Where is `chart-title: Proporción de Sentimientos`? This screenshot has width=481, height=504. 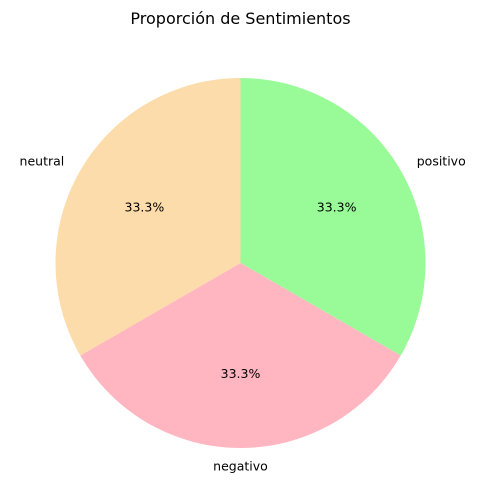
chart-title: Proporción de Sentimientos is located at coordinates (240, 18).